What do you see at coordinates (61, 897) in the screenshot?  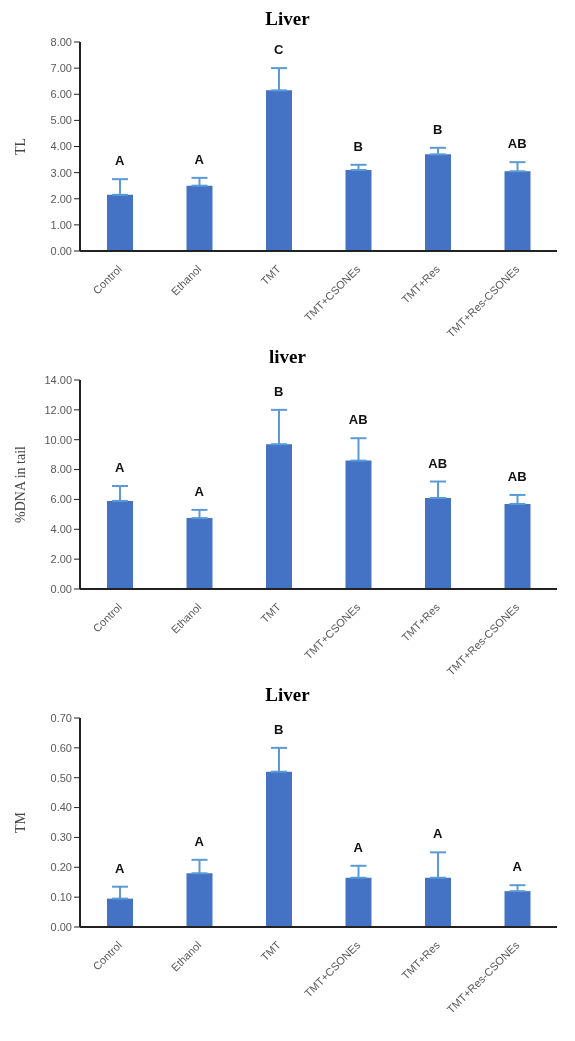 I see `y-tick-label: 0.10` at bounding box center [61, 897].